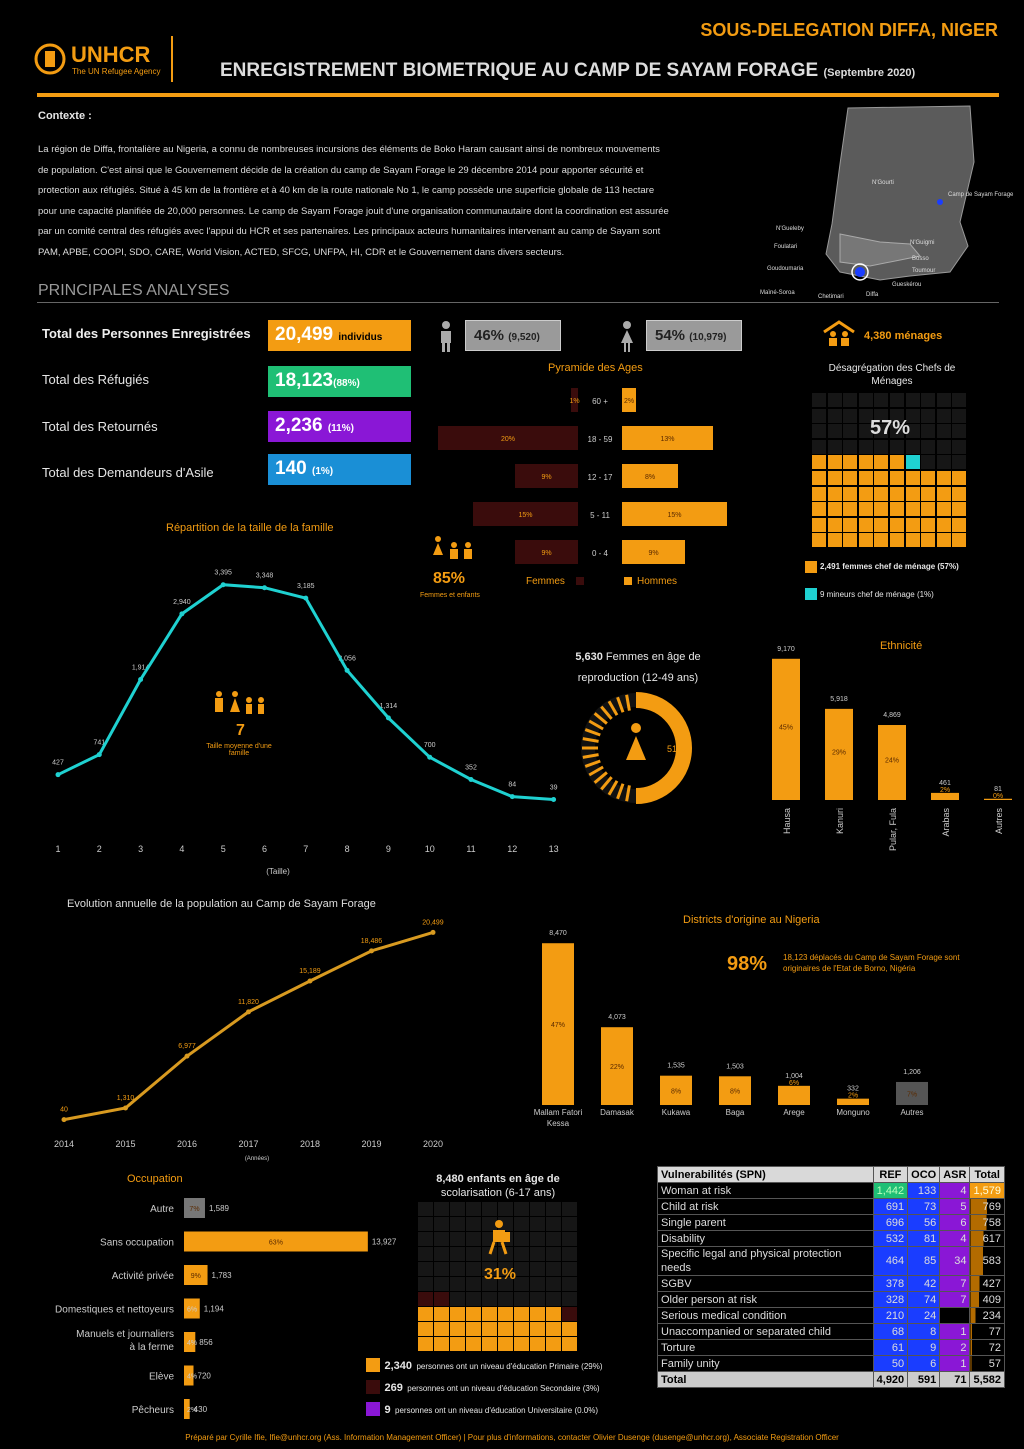 The height and width of the screenshot is (1449, 1024). I want to click on ethnicity-pct-label: 29%, so click(839, 752).